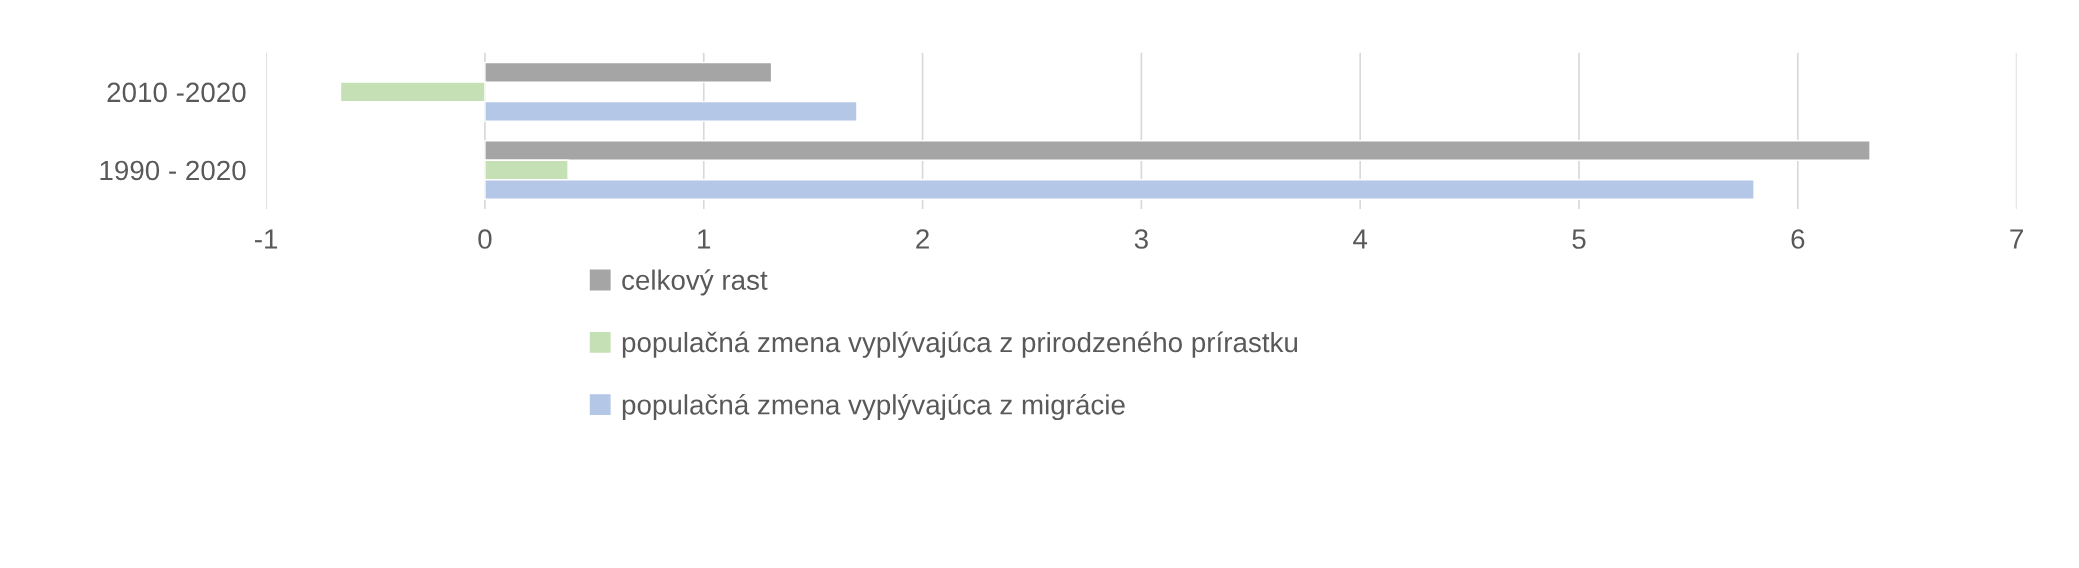 The width and height of the screenshot is (2079, 568). What do you see at coordinates (1360, 239) in the screenshot?
I see `x-tick-label: 4` at bounding box center [1360, 239].